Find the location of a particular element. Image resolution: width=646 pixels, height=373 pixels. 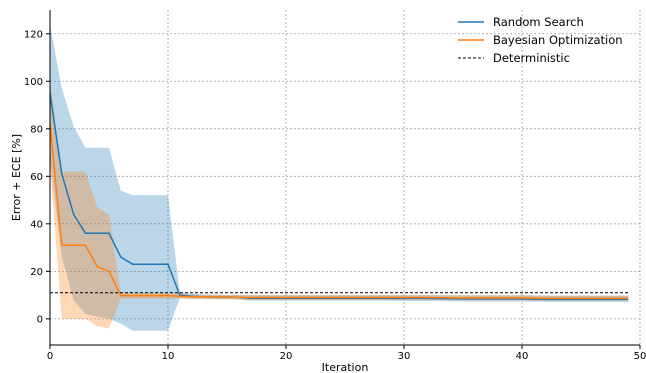

y-axis-title: Error + ECE [%] is located at coordinates (16, 177).